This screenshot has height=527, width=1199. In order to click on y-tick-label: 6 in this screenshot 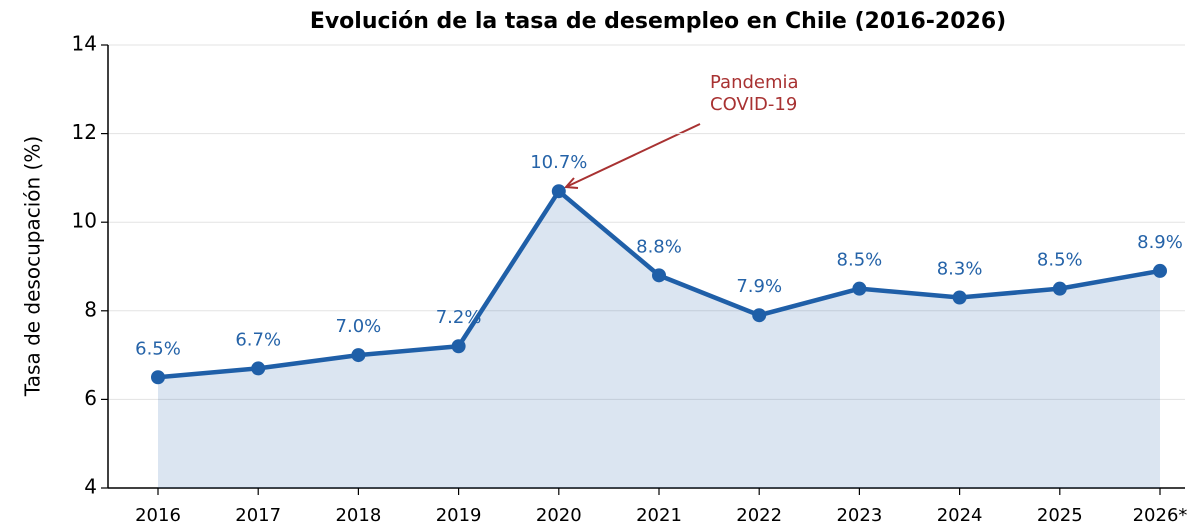, I will do `click(90, 398)`.